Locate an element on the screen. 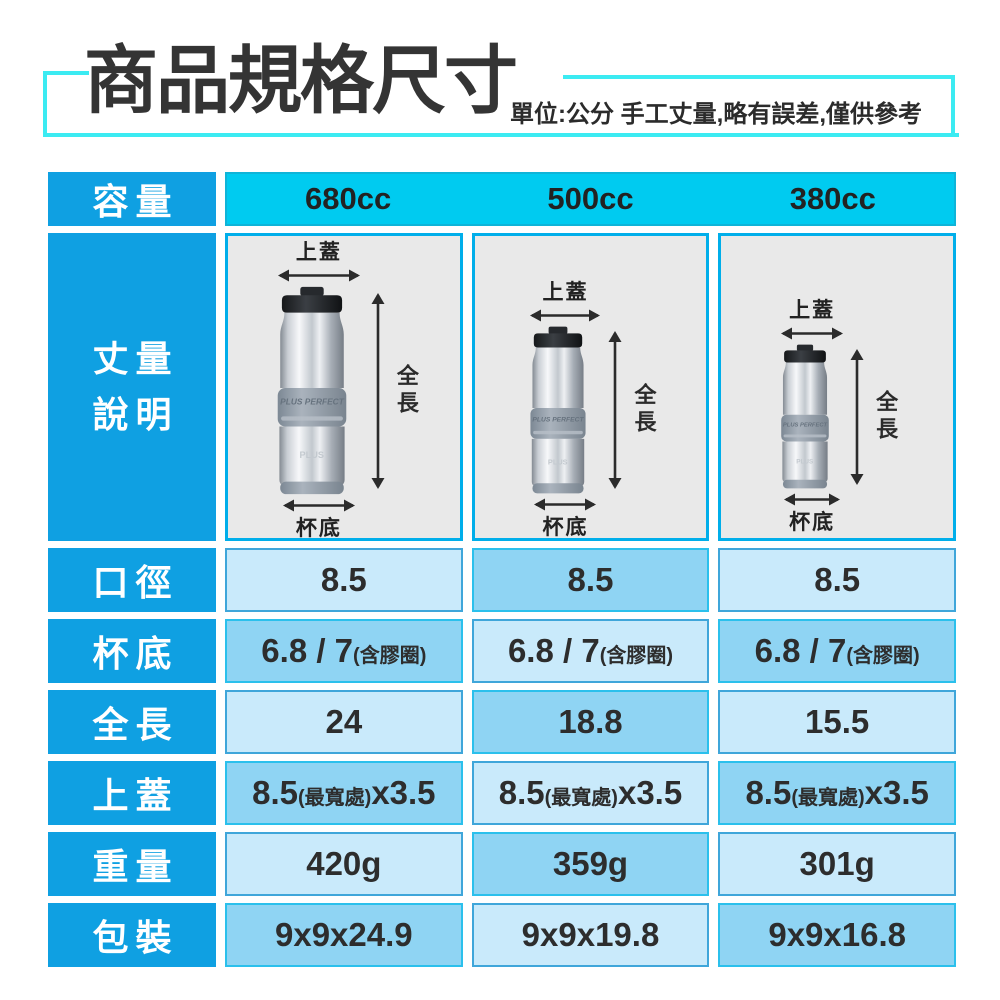  diagram-cell-680cc: 上蓋 is located at coordinates (344, 387).